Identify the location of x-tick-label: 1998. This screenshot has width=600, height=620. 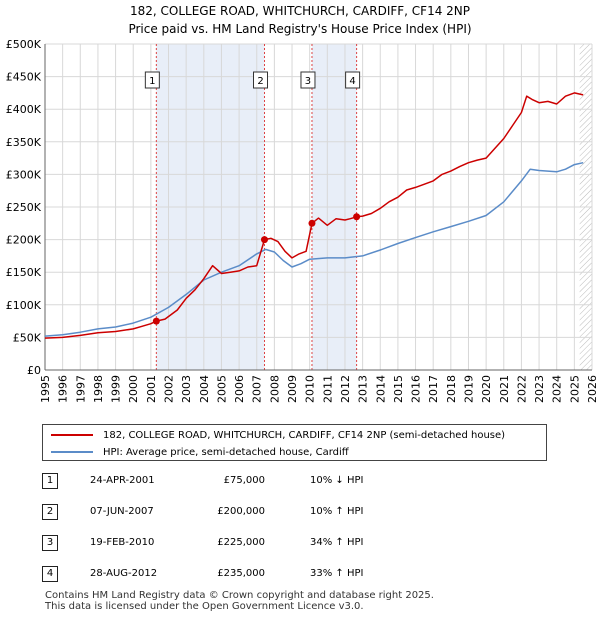
(98, 389).